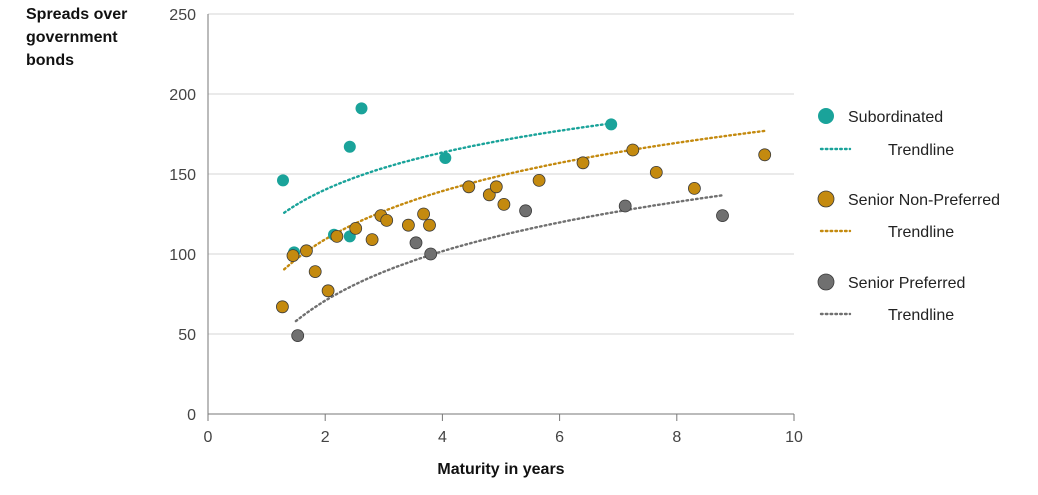  What do you see at coordinates (182, 95) in the screenshot?
I see `y-tick-label-200: 200` at bounding box center [182, 95].